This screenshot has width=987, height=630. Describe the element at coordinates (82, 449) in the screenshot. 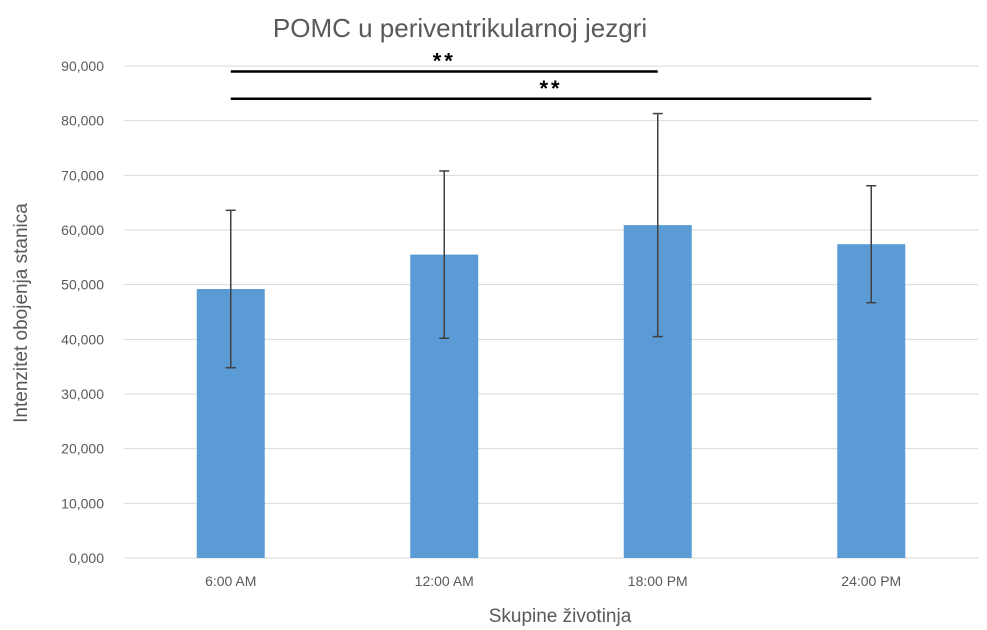

I see `y-tick-label: 20,000` at that location.